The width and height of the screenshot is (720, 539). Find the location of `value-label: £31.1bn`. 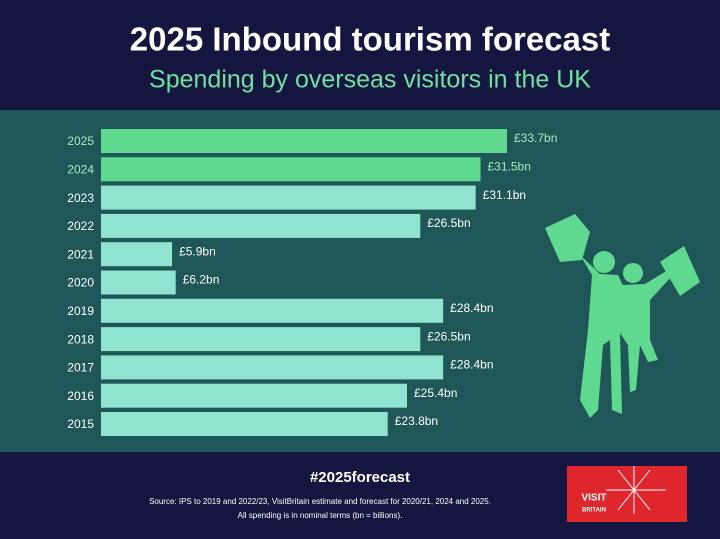

value-label: £31.1bn is located at coordinates (504, 195).